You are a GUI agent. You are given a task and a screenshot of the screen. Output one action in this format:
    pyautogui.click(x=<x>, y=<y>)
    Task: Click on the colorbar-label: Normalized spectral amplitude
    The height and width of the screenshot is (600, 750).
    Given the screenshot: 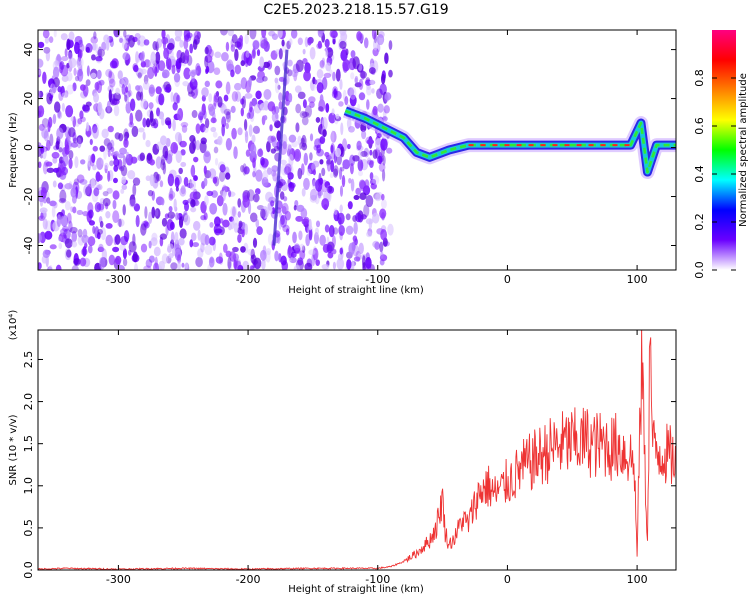 What is the action you would take?
    pyautogui.click(x=743, y=150)
    